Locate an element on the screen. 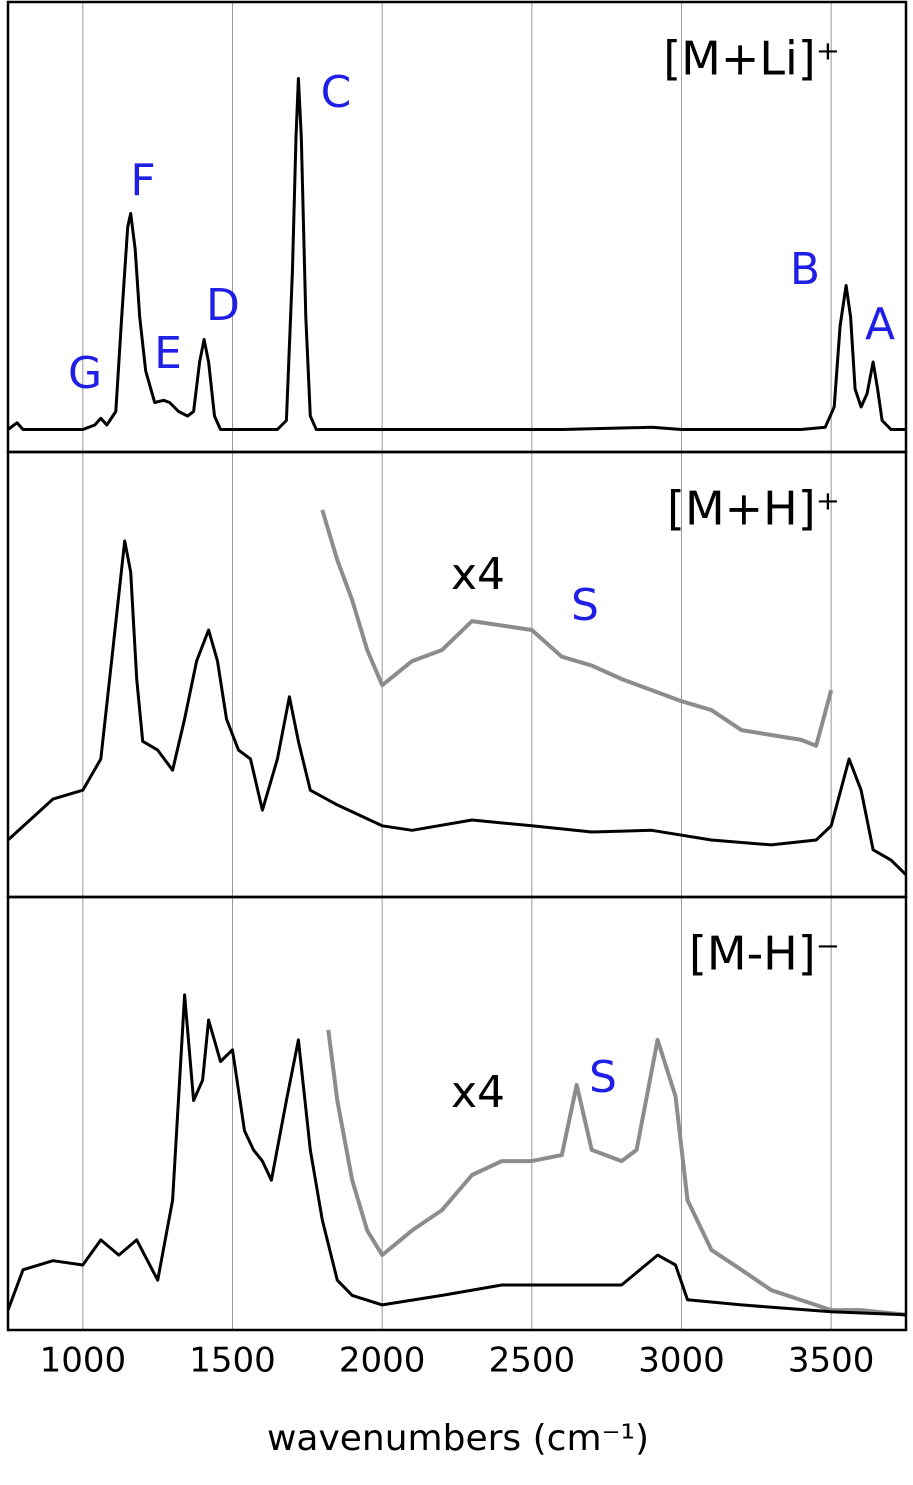 This screenshot has height=1485, width=913. annotation: B is located at coordinates (805, 269).